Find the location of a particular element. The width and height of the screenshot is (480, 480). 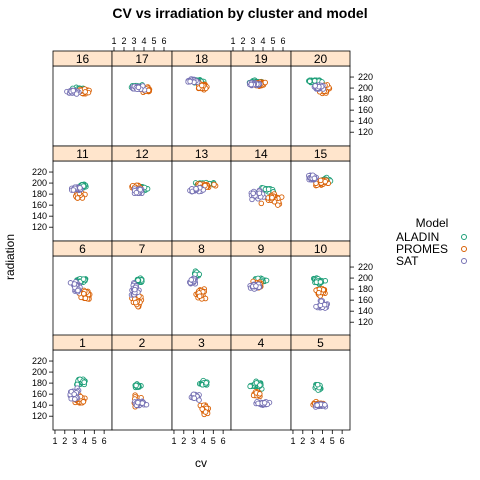

panel-2: 2 is located at coordinates (142, 382).